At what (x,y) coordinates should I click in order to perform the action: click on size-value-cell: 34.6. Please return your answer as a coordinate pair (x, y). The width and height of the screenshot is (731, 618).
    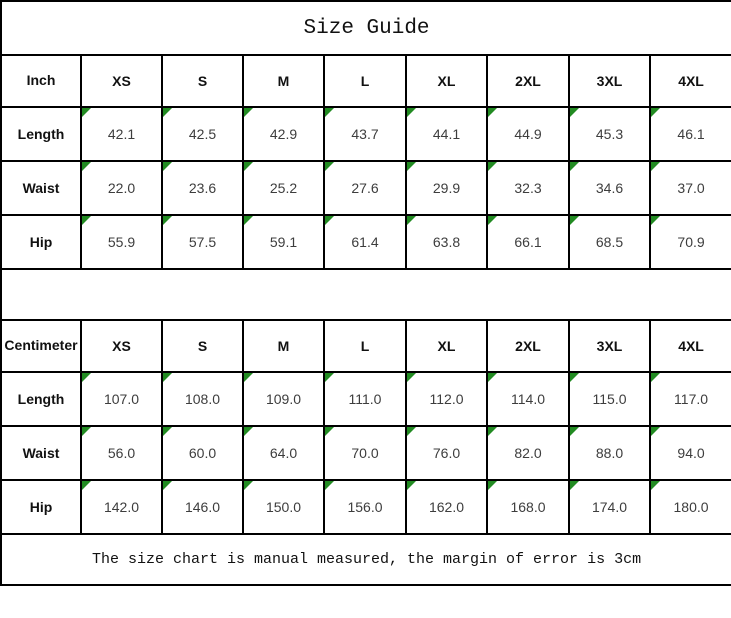
    Looking at the image, I should click on (609, 188).